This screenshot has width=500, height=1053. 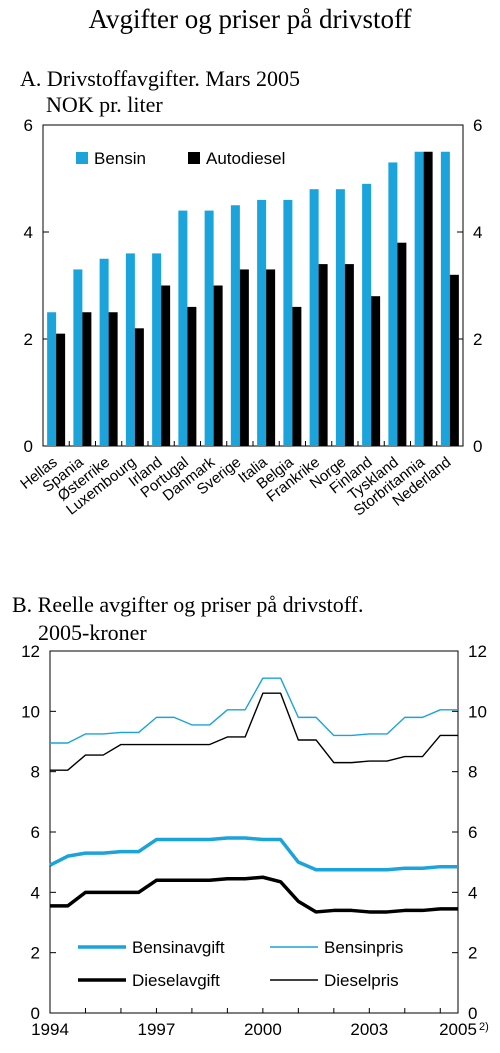 What do you see at coordinates (30, 711) in the screenshot?
I see `y-tick-label-left: 10` at bounding box center [30, 711].